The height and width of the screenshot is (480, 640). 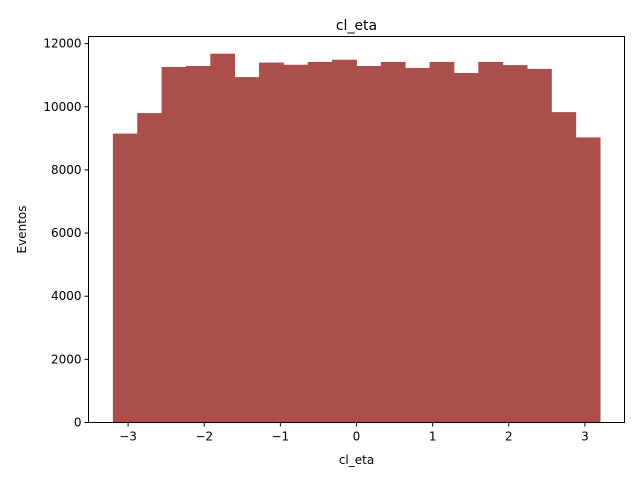 What do you see at coordinates (281, 437) in the screenshot?
I see `x-tick-label: −1` at bounding box center [281, 437].